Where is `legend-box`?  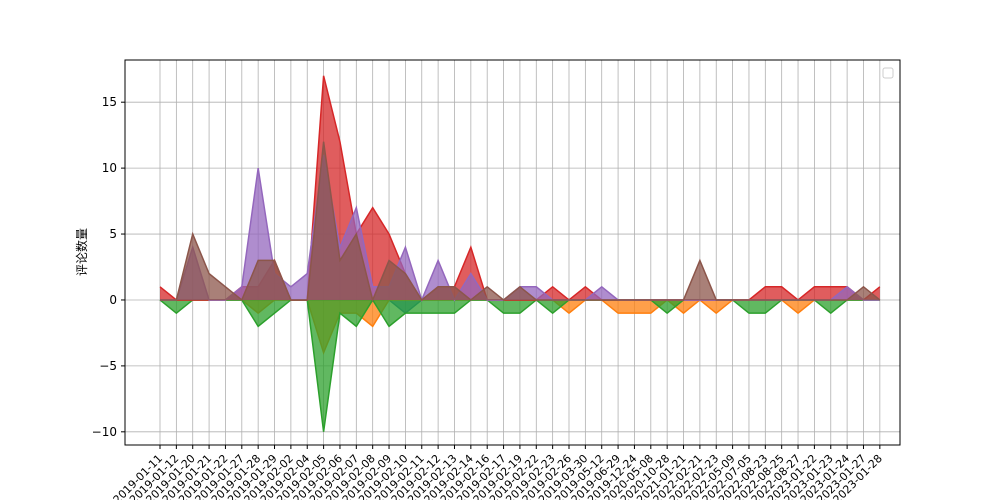 legend-box is located at coordinates (888, 73).